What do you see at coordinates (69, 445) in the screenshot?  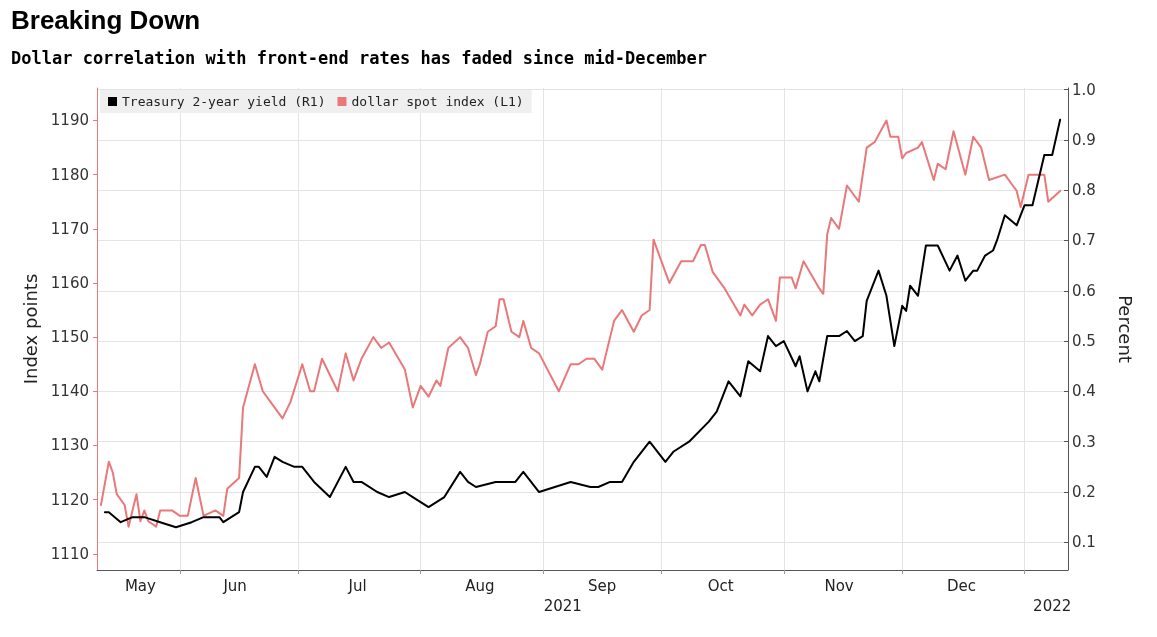 I see `y-tick-label: 1130` at bounding box center [69, 445].